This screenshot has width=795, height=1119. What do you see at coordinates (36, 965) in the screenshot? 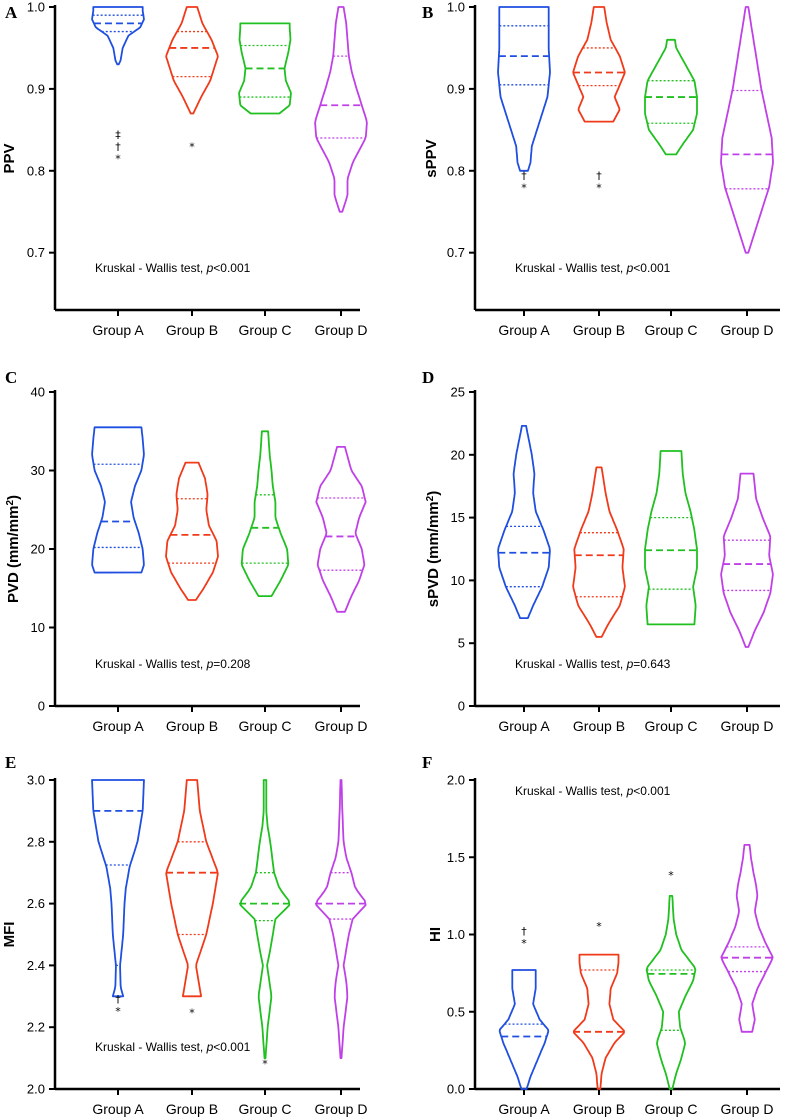
I see `y-tick-label: 2.4` at bounding box center [36, 965].